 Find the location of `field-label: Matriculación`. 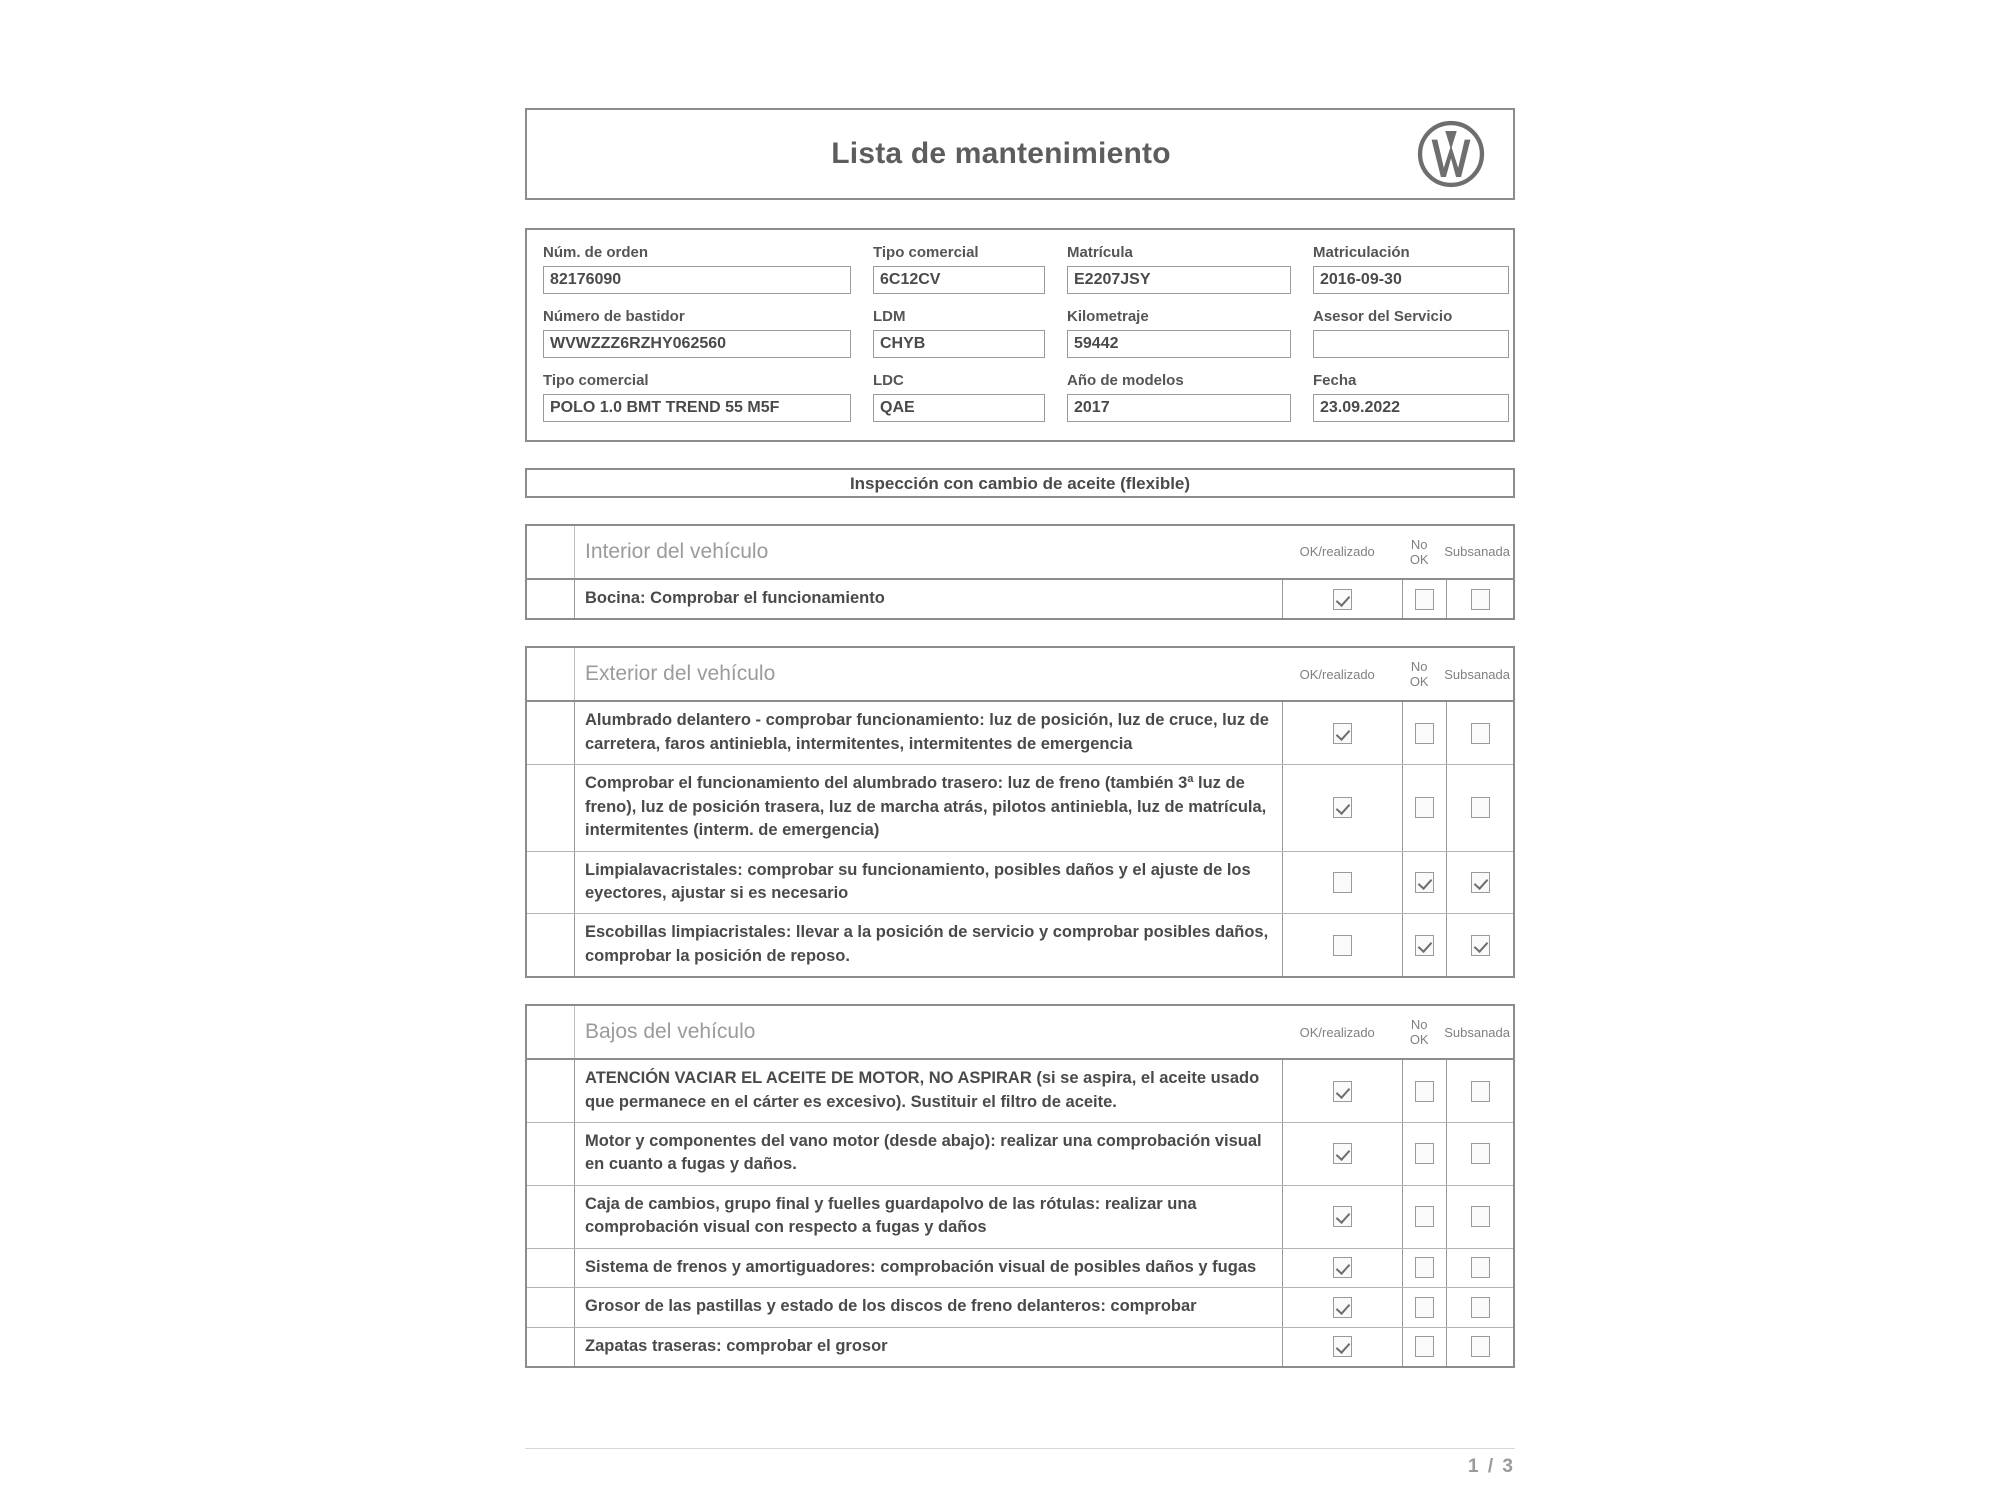

field-label: Matriculación is located at coordinates (1361, 252).